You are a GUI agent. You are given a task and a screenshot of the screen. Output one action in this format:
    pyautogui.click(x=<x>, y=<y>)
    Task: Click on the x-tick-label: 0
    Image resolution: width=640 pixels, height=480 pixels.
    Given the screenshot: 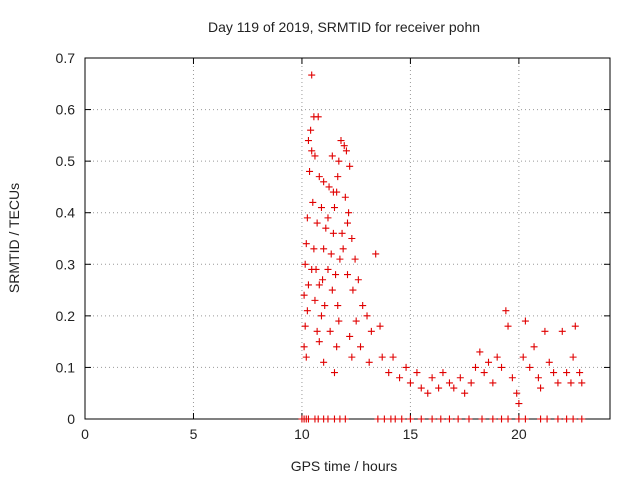 What is the action you would take?
    pyautogui.click(x=85, y=434)
    